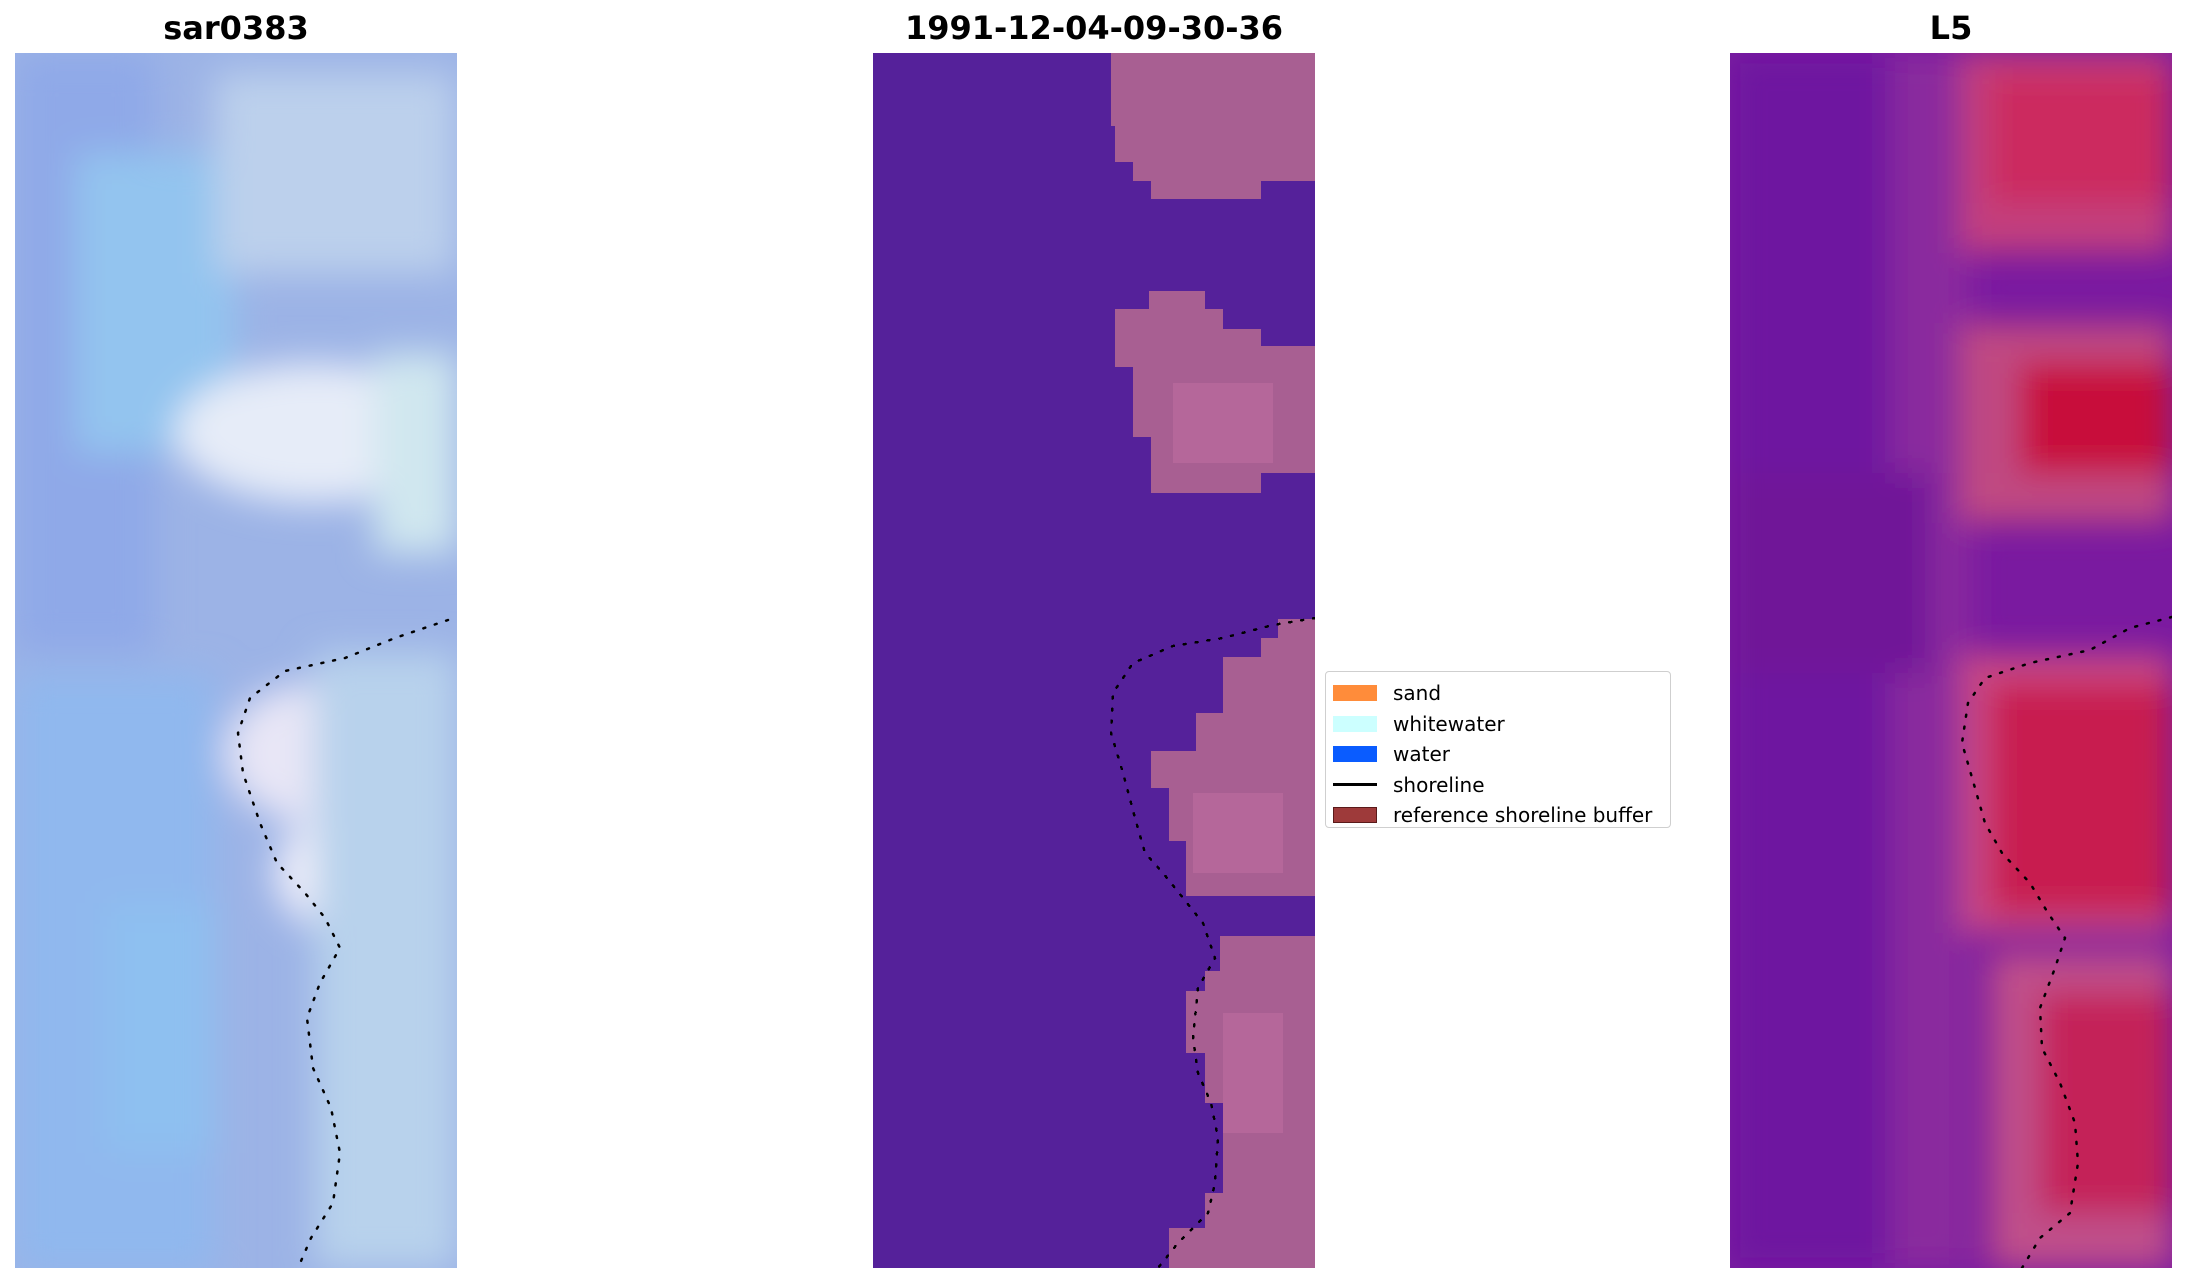  I want to click on legend-item-water: water, so click(1501, 754).